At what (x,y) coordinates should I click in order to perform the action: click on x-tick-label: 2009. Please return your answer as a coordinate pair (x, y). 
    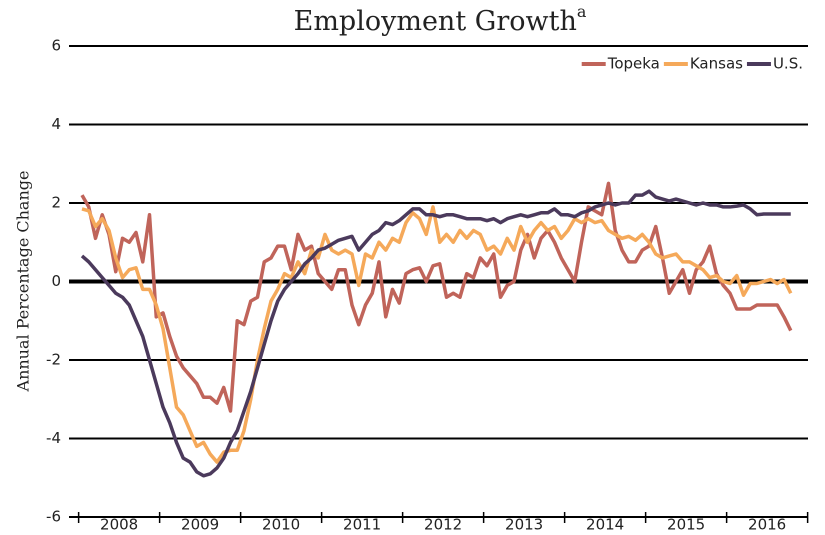
    Looking at the image, I should click on (200, 525).